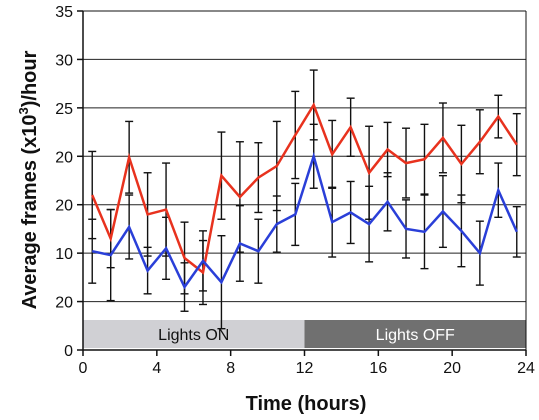 This screenshot has height=420, width=539. I want to click on x-tick-label: 24, so click(526, 368).